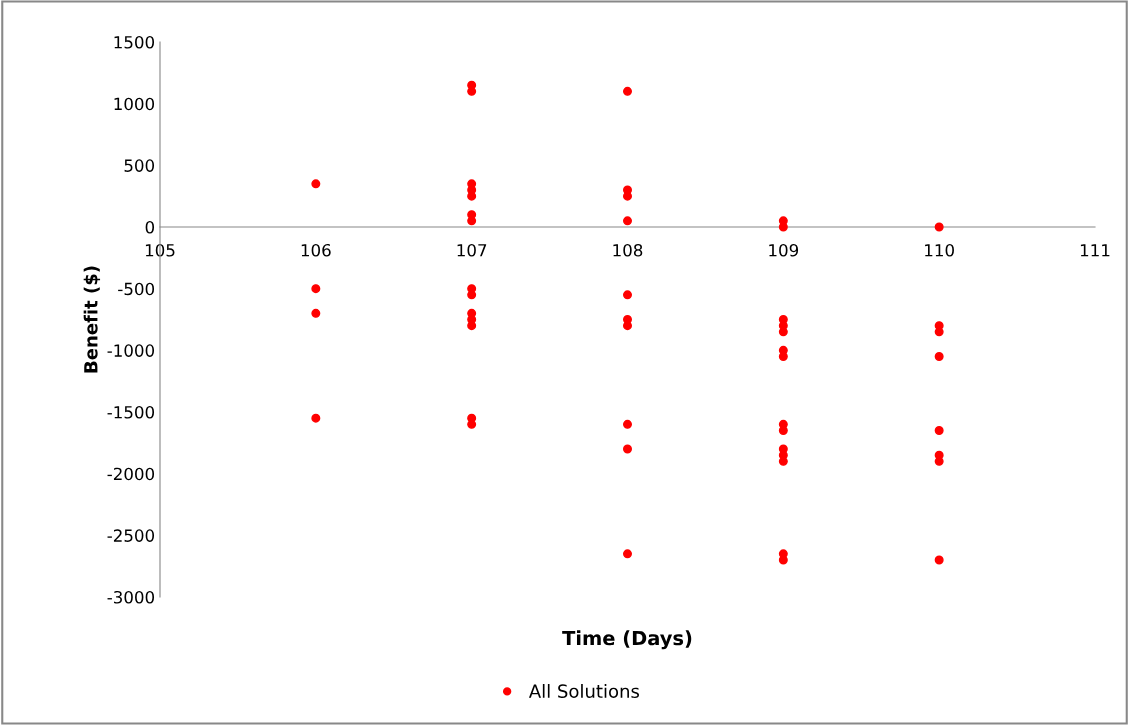  I want to click on x-tick-label: 110, so click(939, 250).